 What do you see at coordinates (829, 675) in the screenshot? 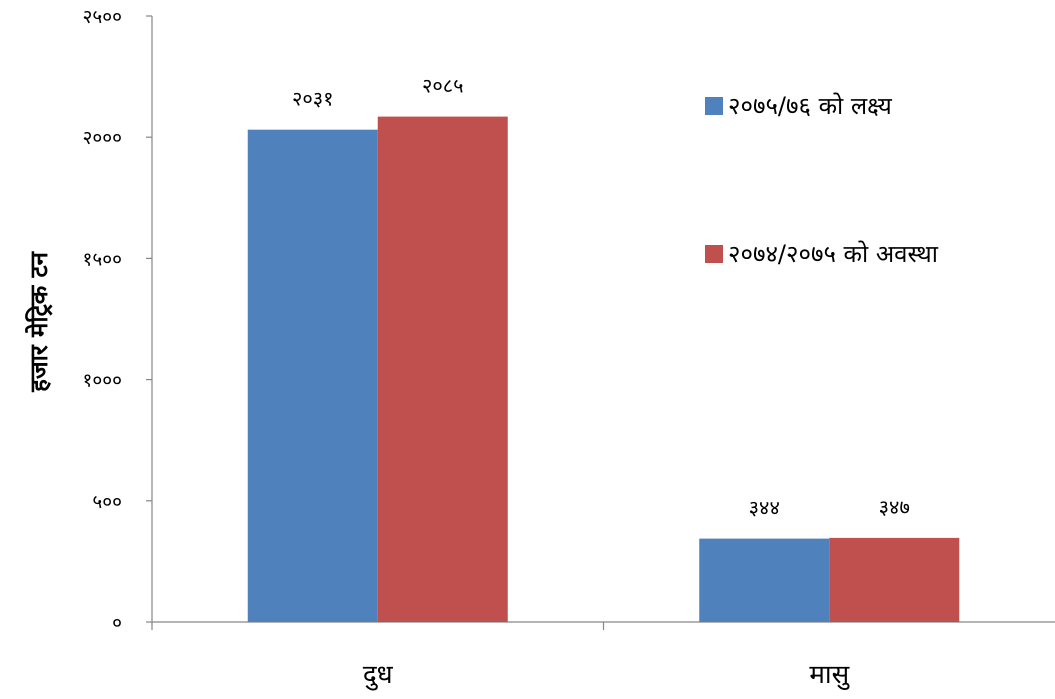
I see `x-category-label: मासु` at bounding box center [829, 675].